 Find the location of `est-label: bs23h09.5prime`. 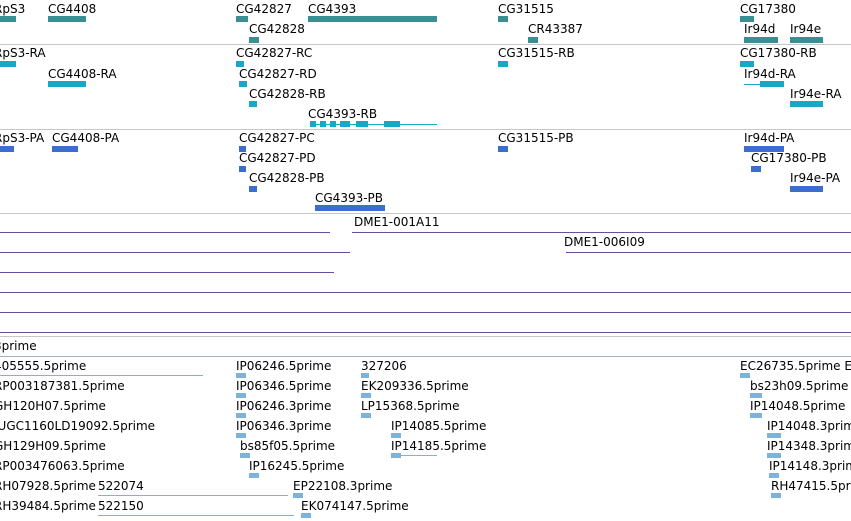

est-label: bs23h09.5prime is located at coordinates (799, 386).